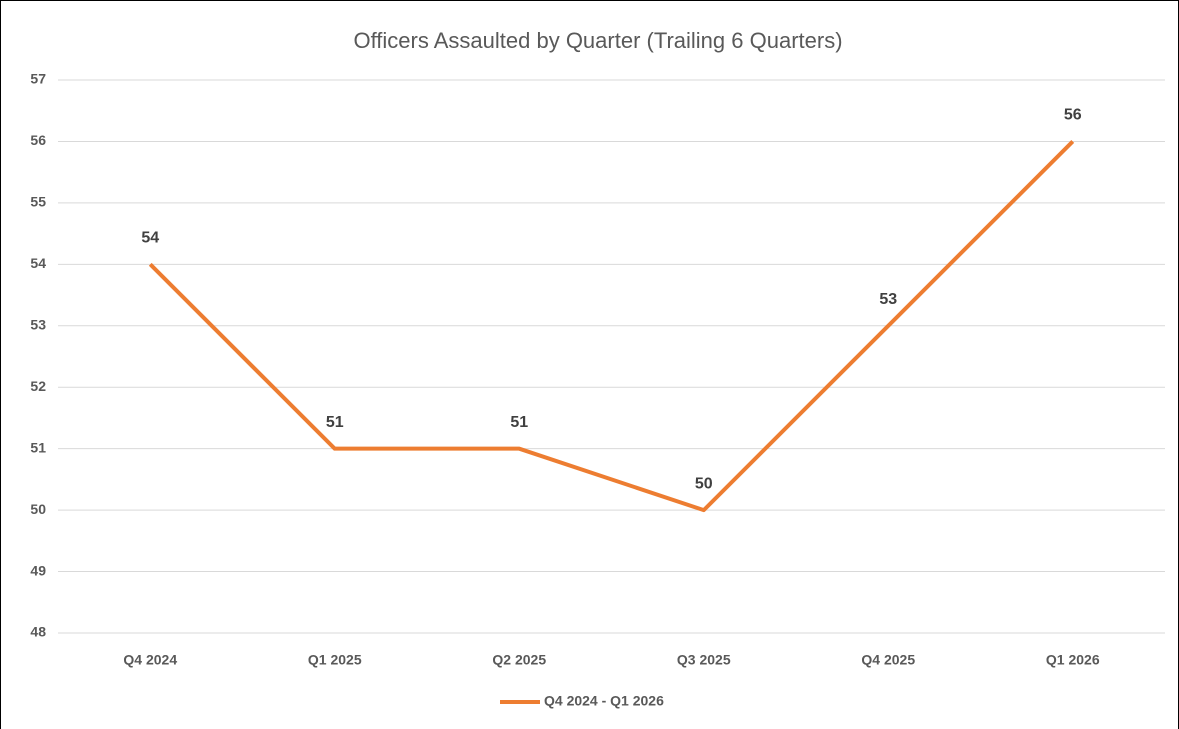 Image resolution: width=1179 pixels, height=729 pixels. What do you see at coordinates (1073, 660) in the screenshot?
I see `x-tick-label: Q1 2026` at bounding box center [1073, 660].